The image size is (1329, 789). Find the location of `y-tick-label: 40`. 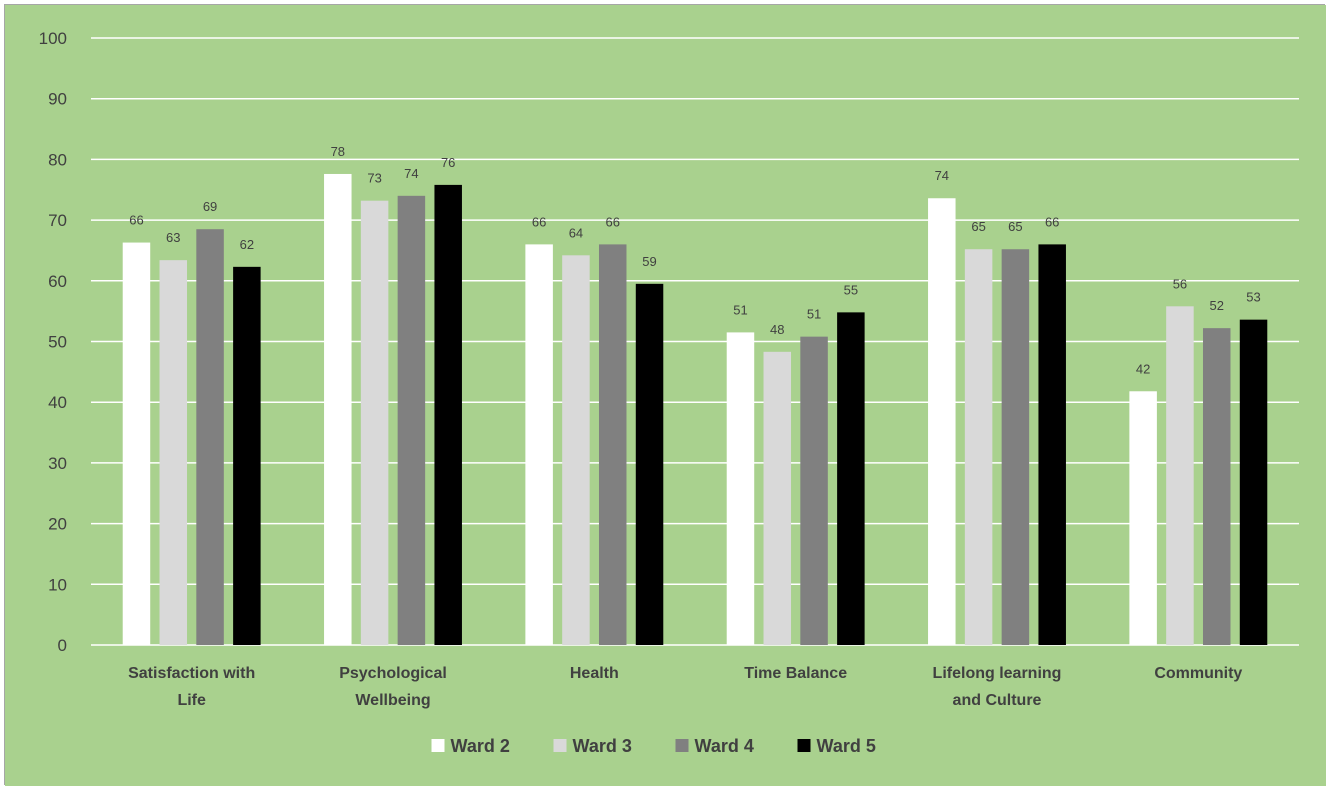

y-tick-label: 40 is located at coordinates (57, 402).